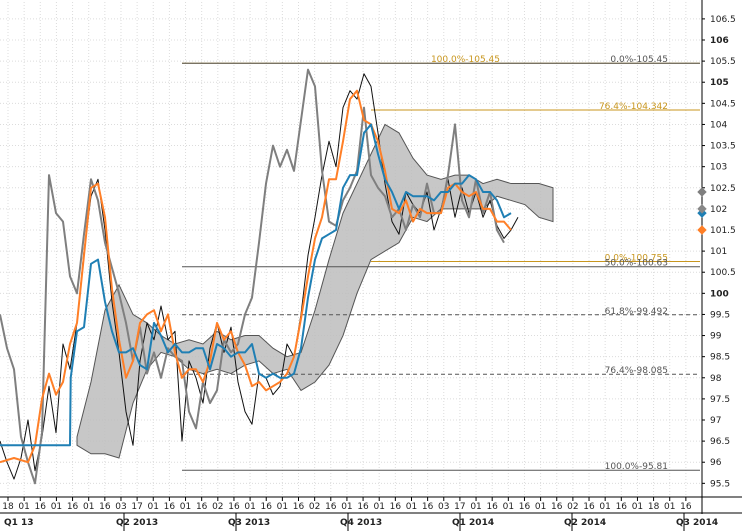  Describe the element at coordinates (473, 523) in the screenshot. I see `quarter-label: Q1 2014` at that location.